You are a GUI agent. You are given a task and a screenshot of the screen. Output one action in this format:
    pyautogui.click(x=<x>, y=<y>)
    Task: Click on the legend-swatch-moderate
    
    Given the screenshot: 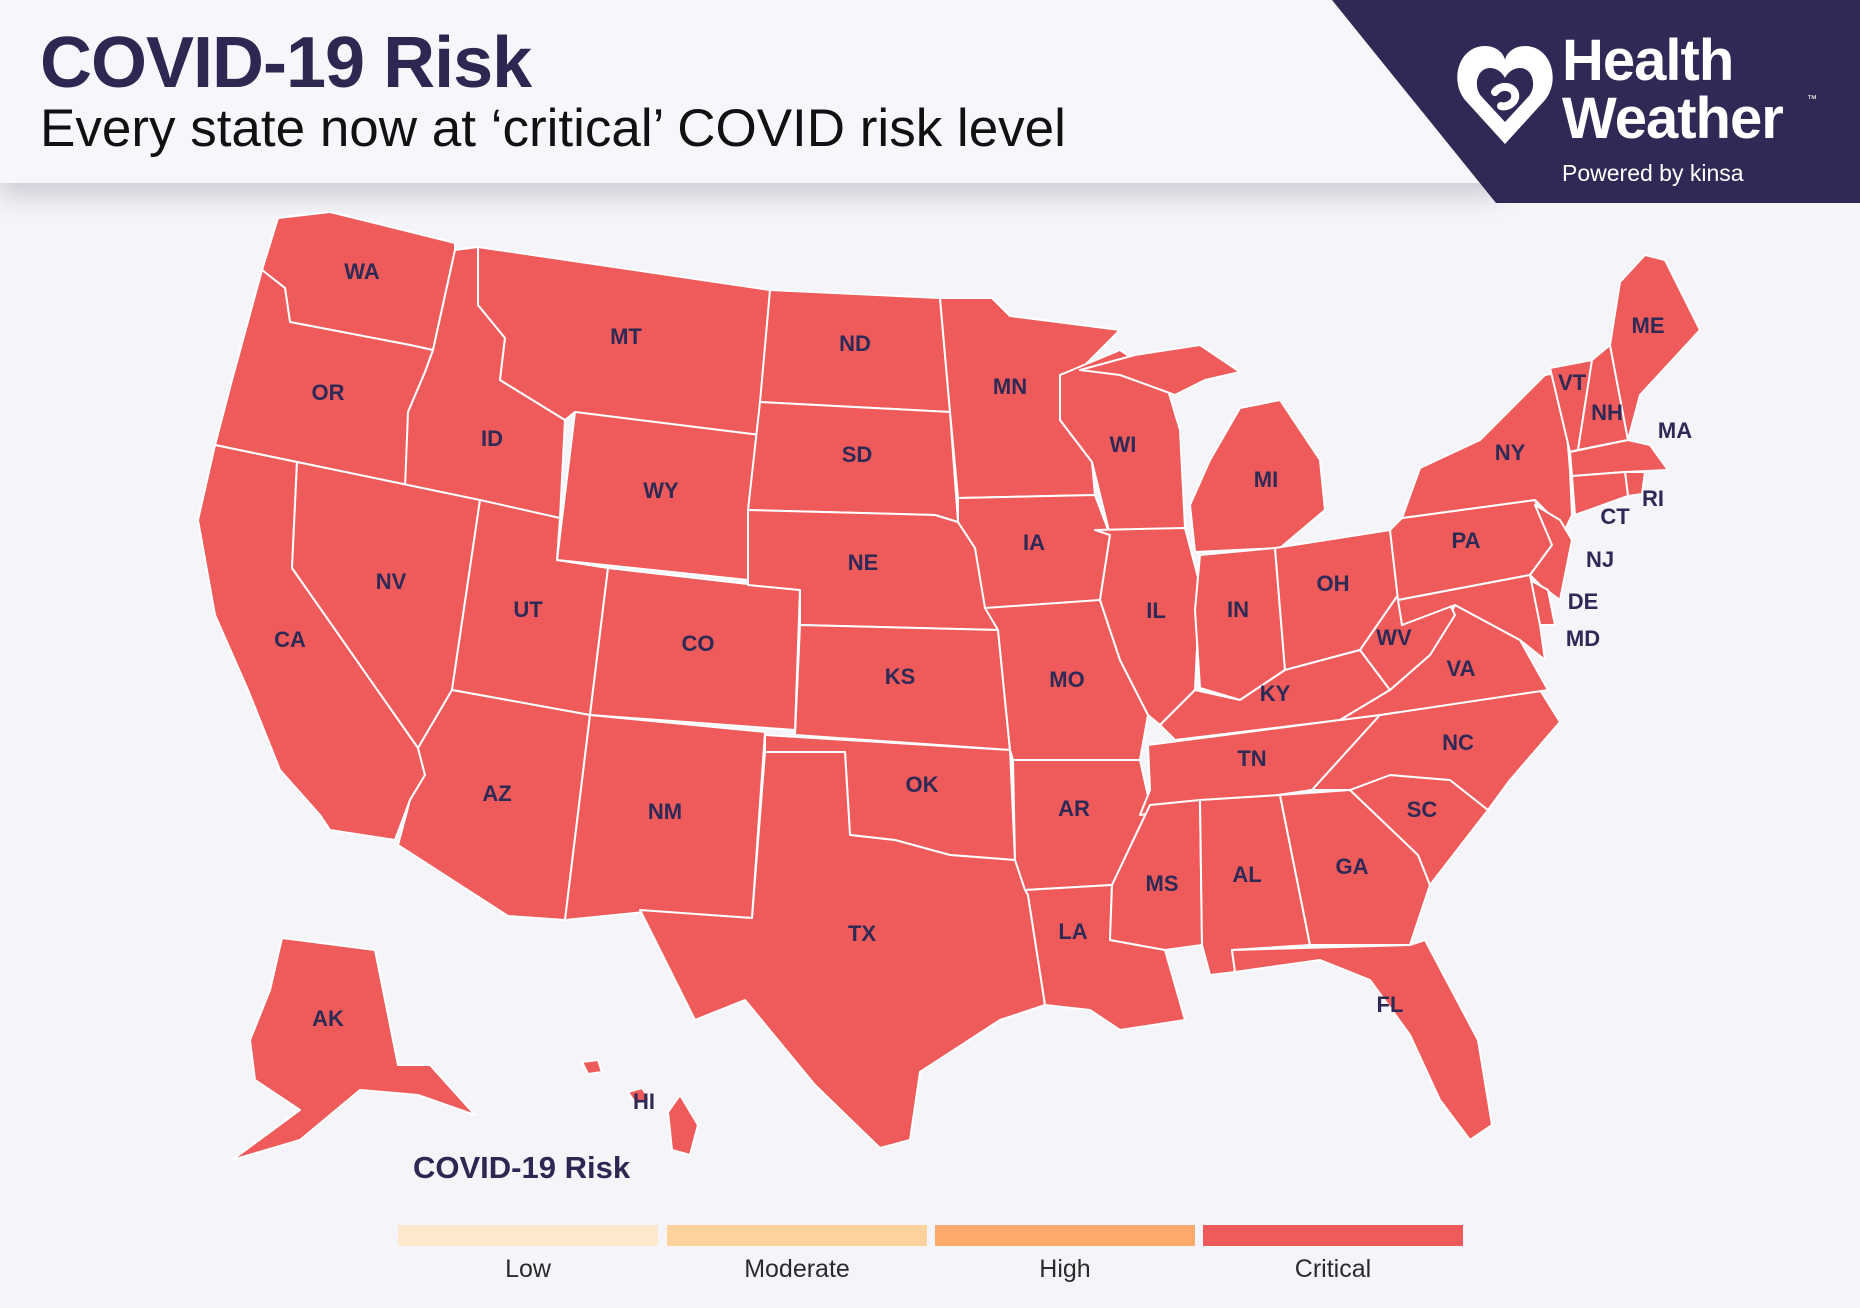 What is the action you would take?
    pyautogui.click(x=797, y=1235)
    